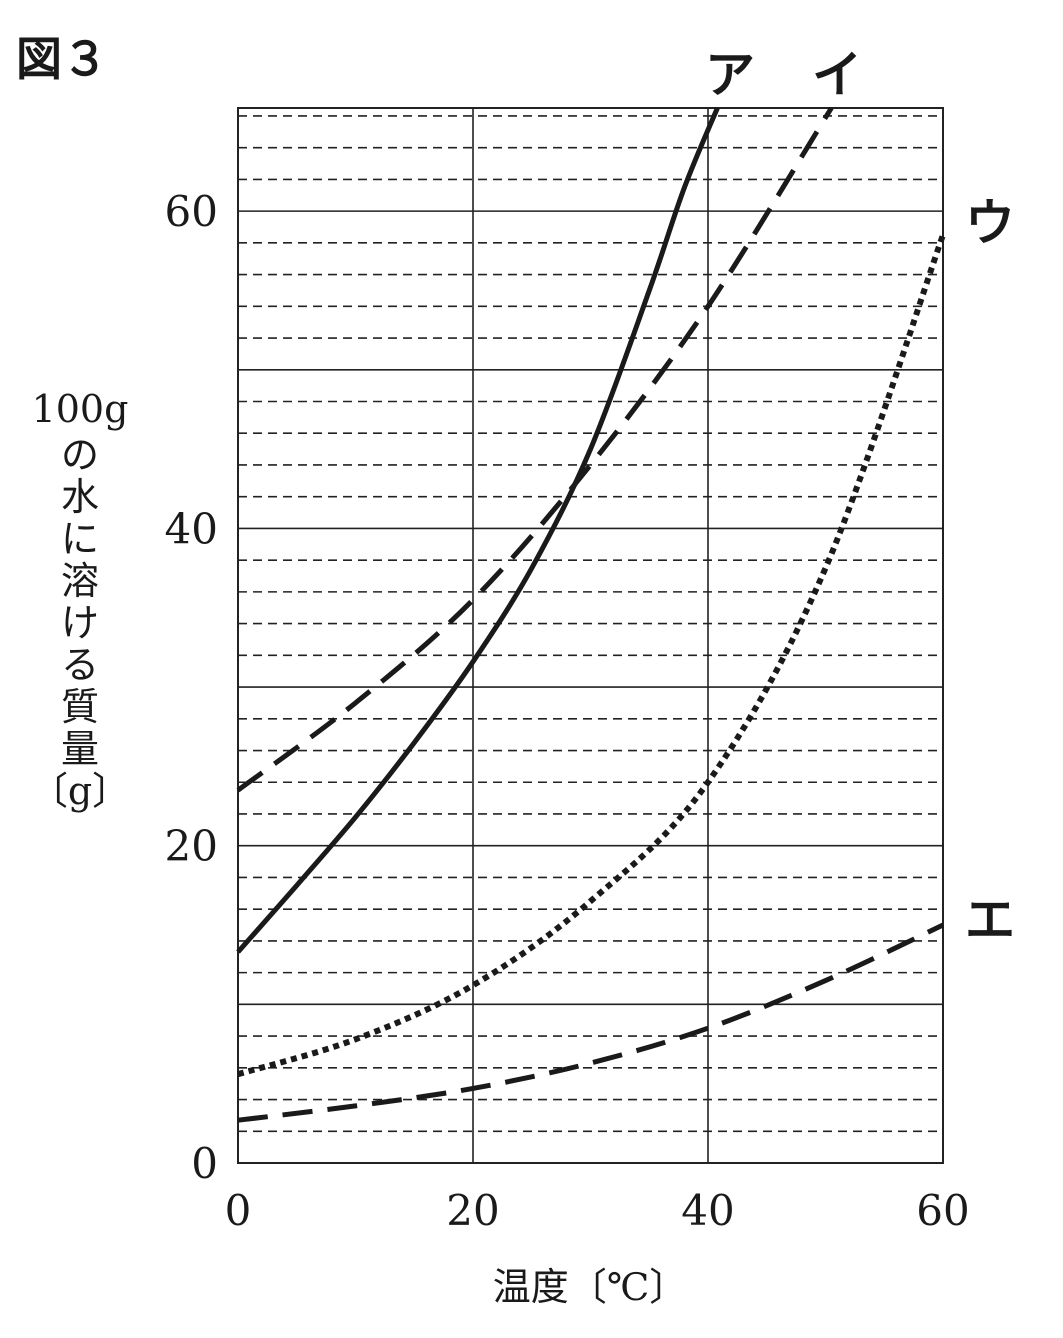 The image size is (1063, 1338). What do you see at coordinates (191, 846) in the screenshot?
I see `y-tick-label: 20` at bounding box center [191, 846].